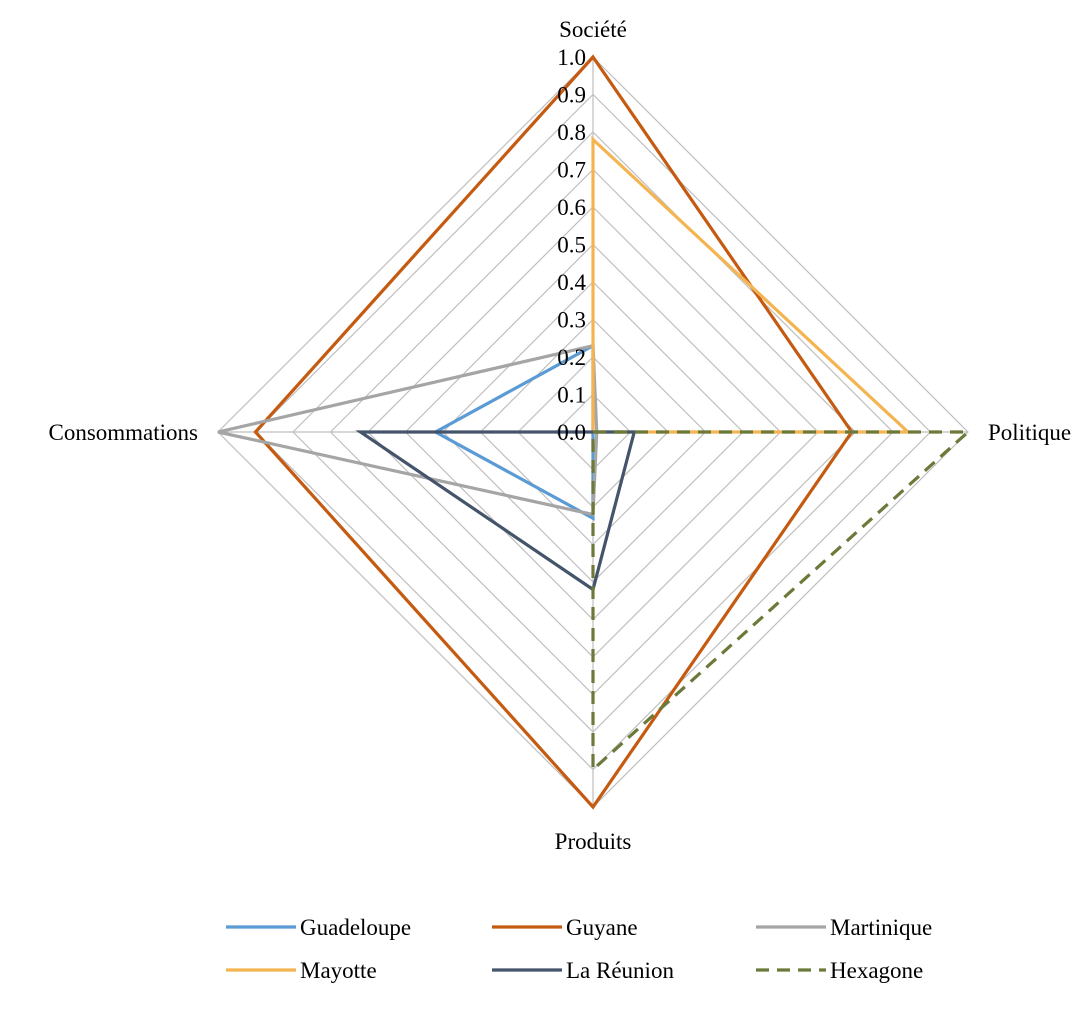 The height and width of the screenshot is (1010, 1089). Describe the element at coordinates (355, 927) in the screenshot. I see `legend-label: Guadeloupe` at that location.